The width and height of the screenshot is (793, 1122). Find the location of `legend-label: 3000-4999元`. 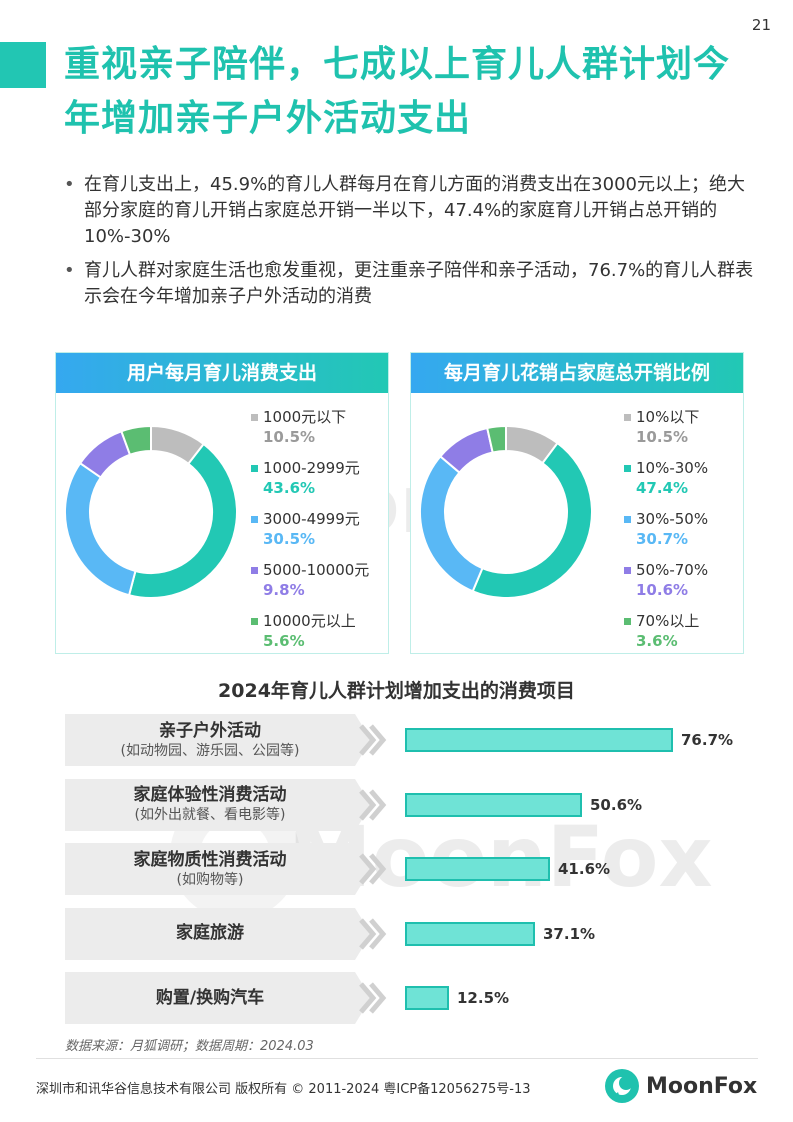

legend-label: 3000-4999元 is located at coordinates (311, 519).